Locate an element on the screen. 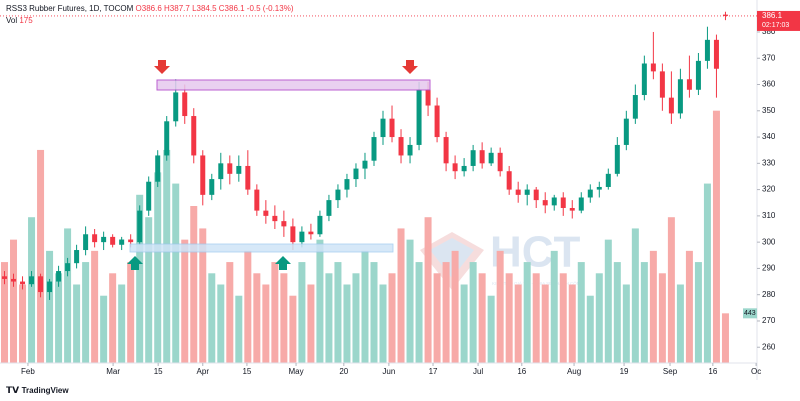  branding-icon: 𝗧𝗩 is located at coordinates (14, 390).